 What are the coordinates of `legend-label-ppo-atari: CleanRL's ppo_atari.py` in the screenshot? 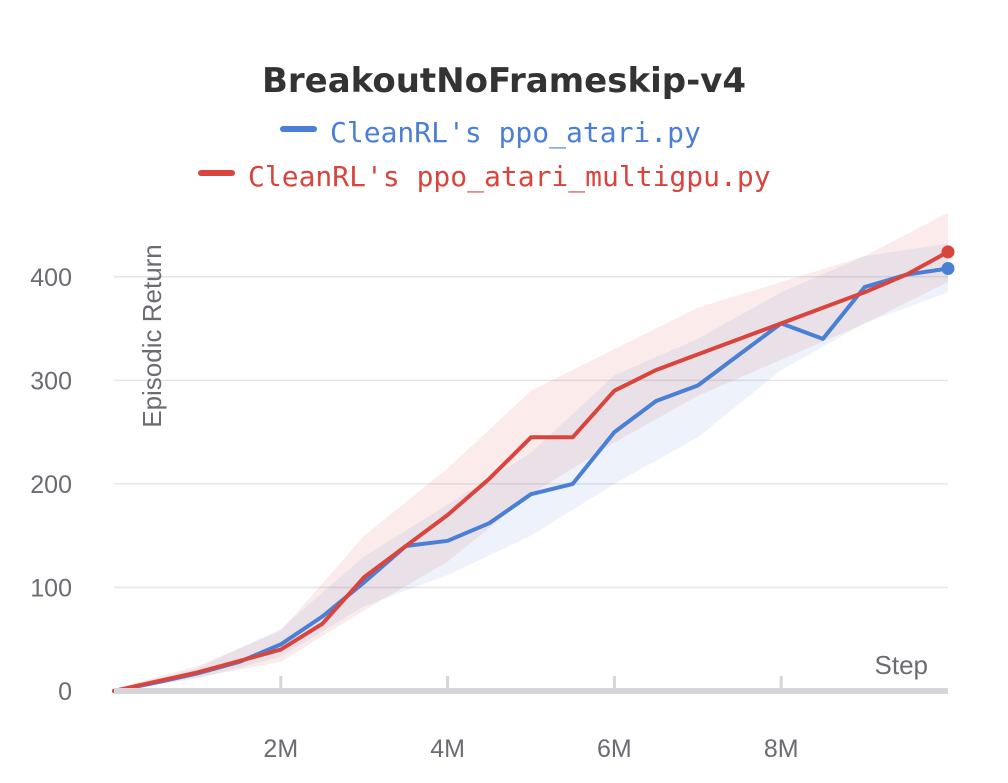 It's located at (515, 133).